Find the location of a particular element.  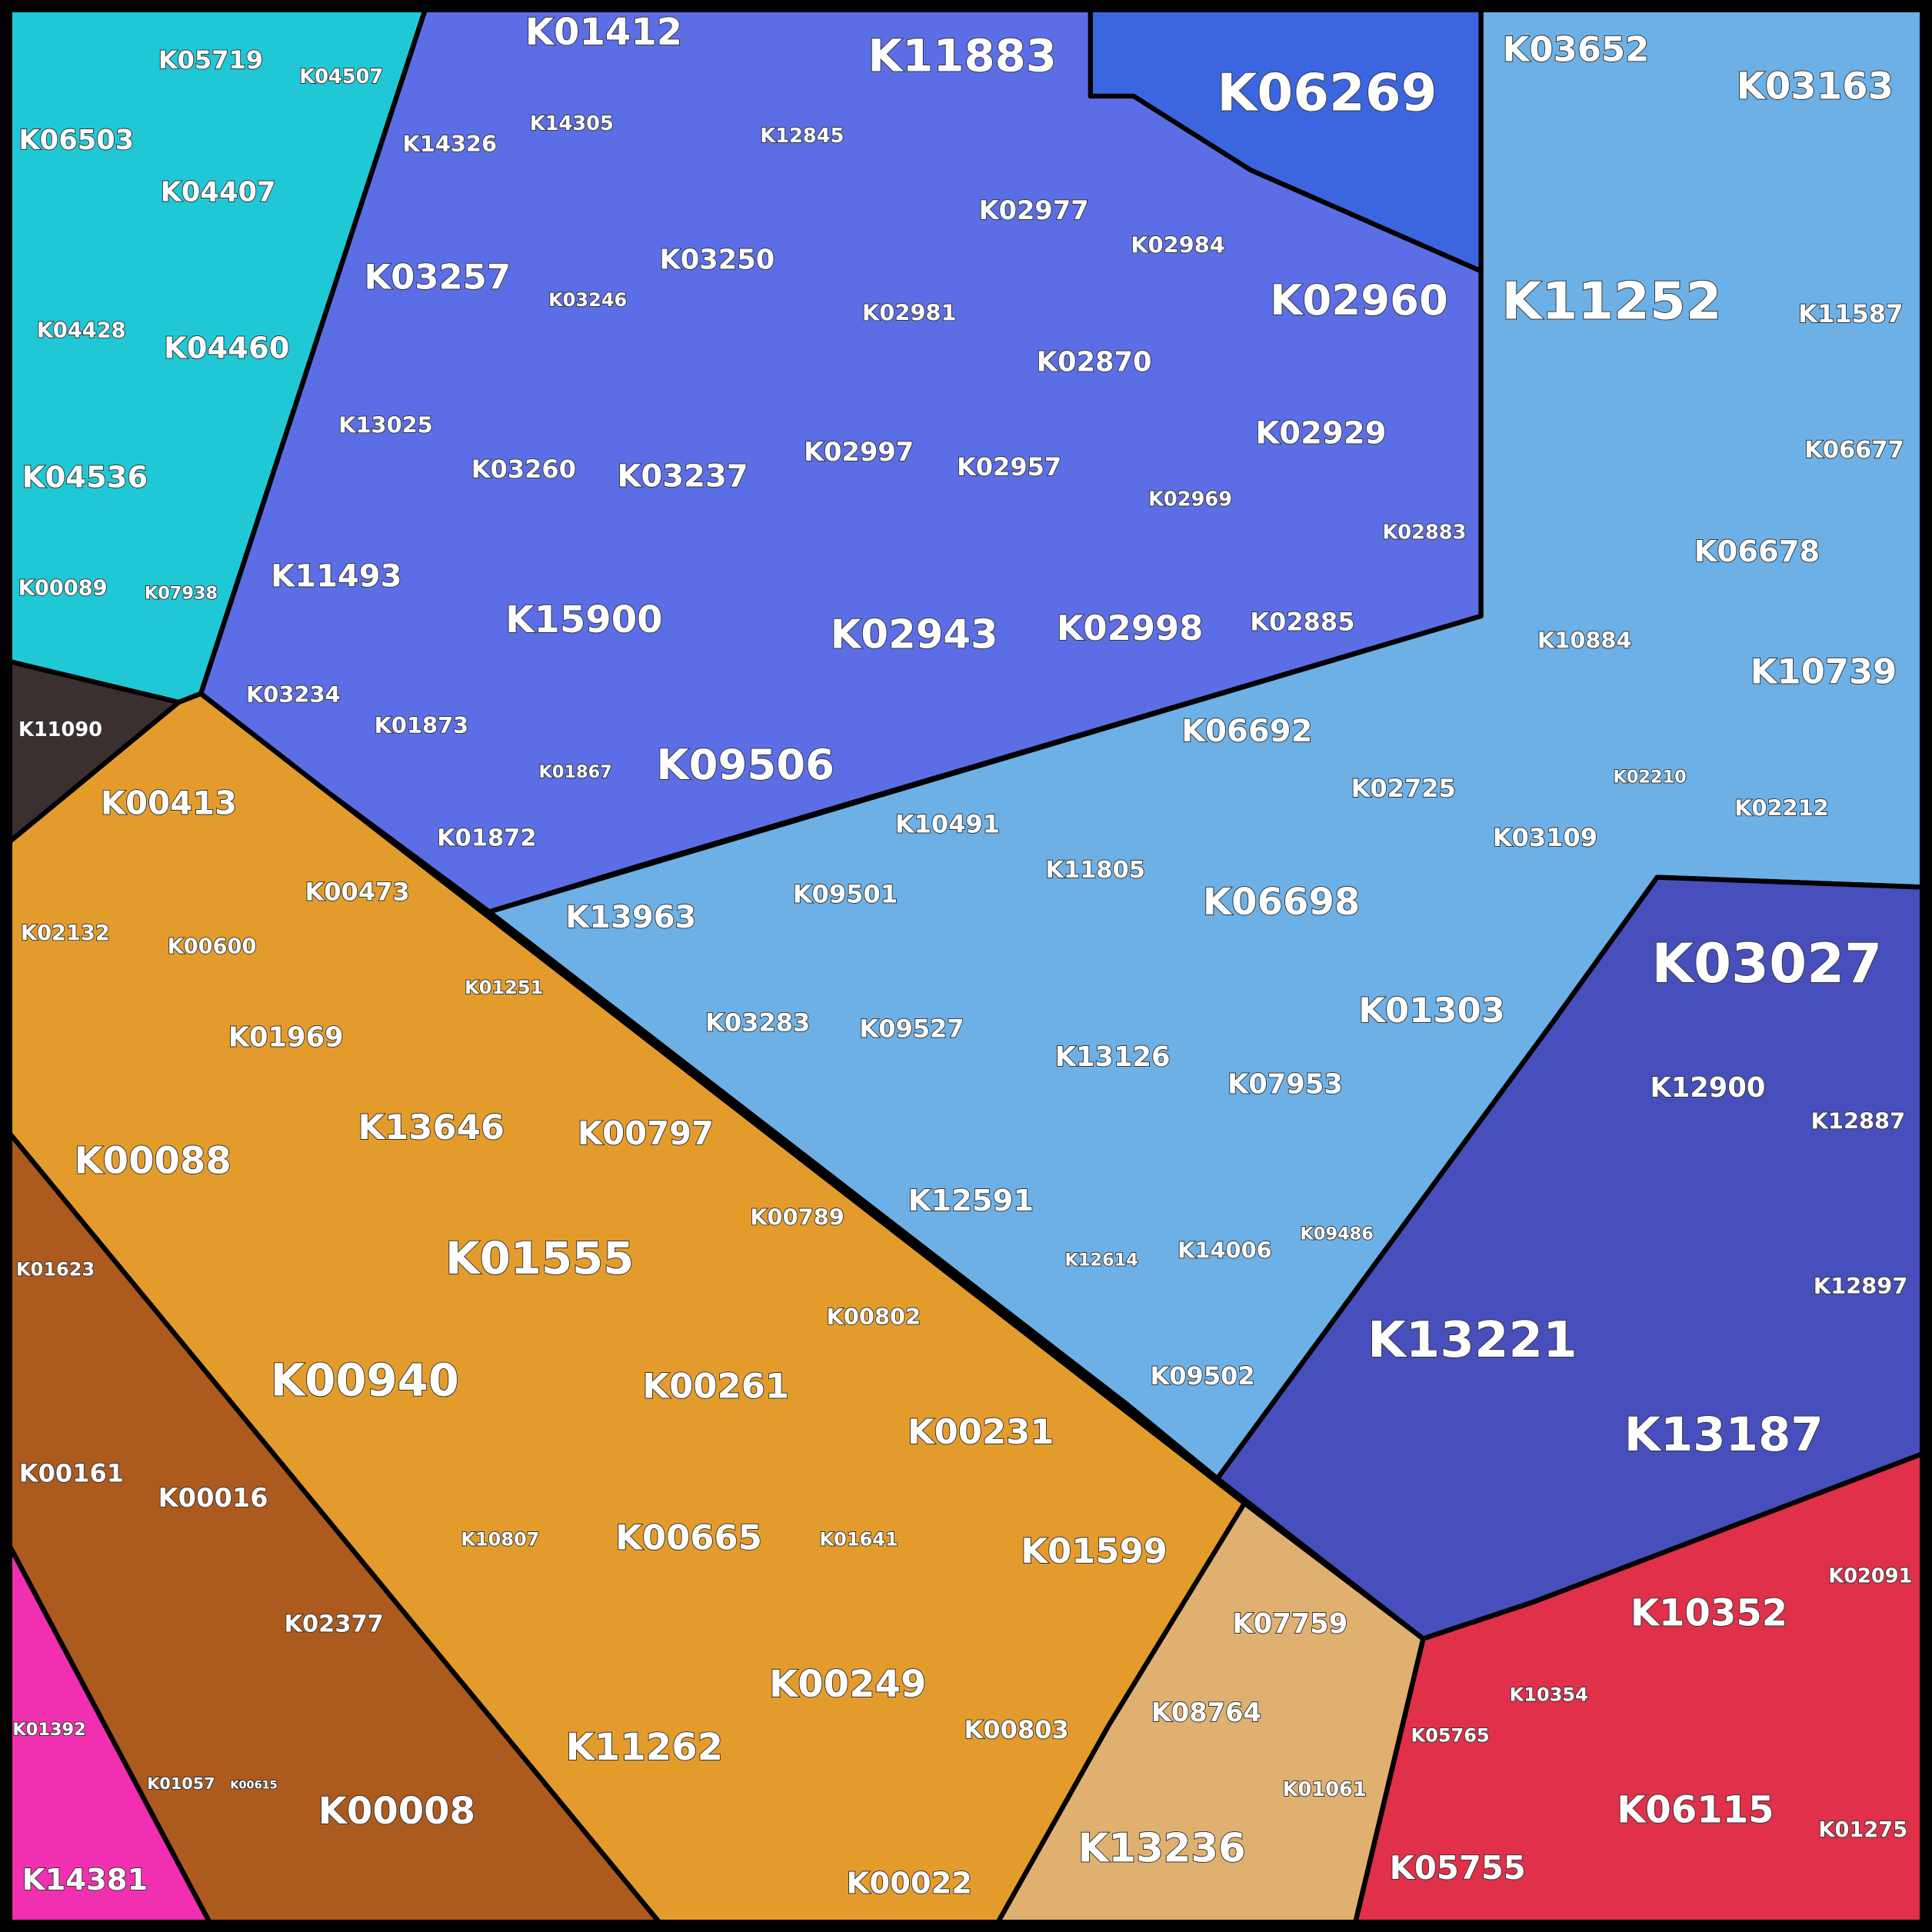

cell-label: K11252 is located at coordinates (1611, 301).